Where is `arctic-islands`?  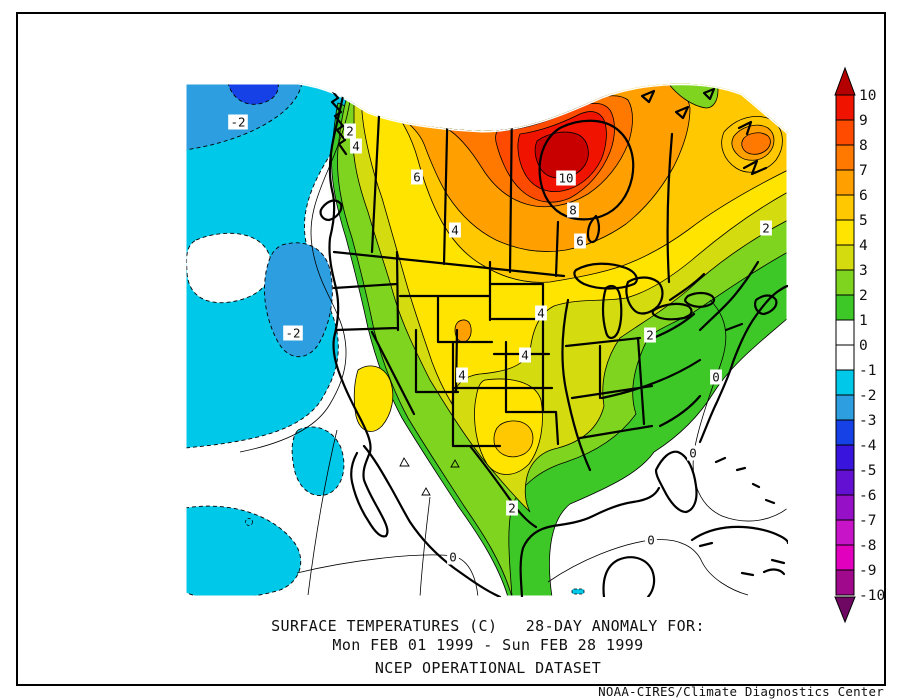
arctic-islands is located at coordinates (678, 103).